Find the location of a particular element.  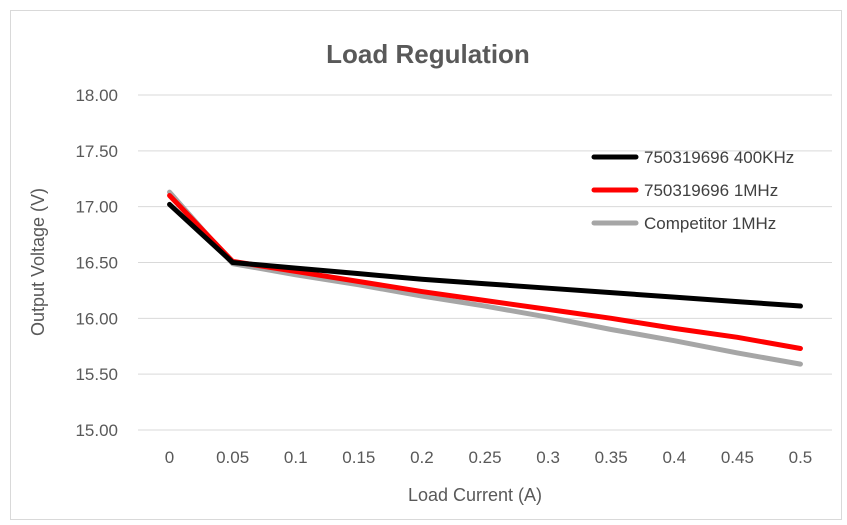

x-axis-ticks: 0 0.05 0.1 0.15 0.2 0.25 0.3 0.35 0.4 0.45 0.5 is located at coordinates (488, 457).